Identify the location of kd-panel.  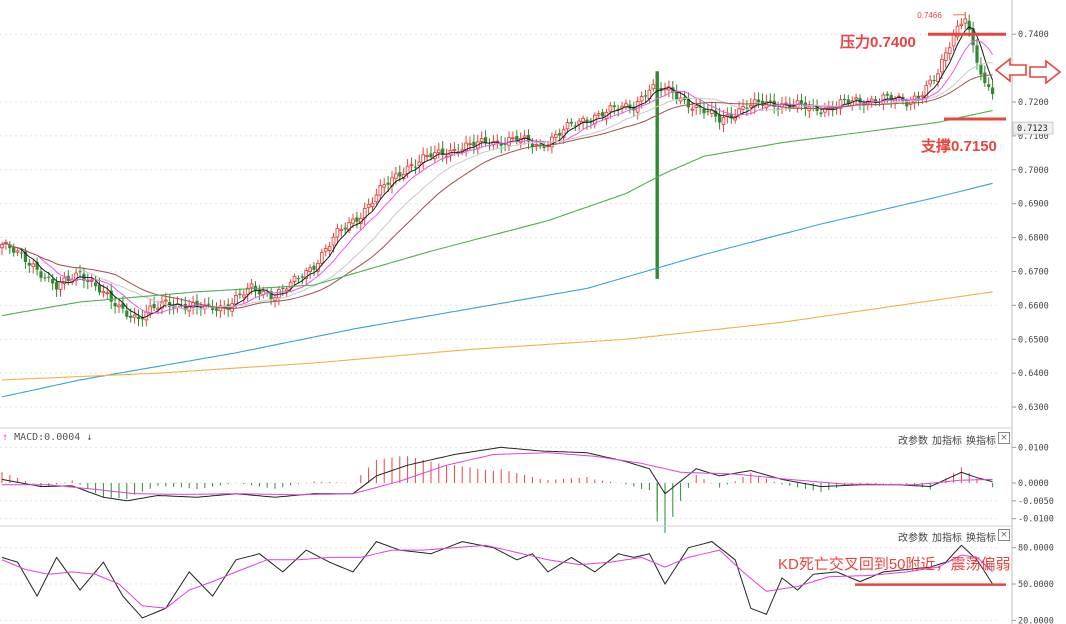
(497, 580).